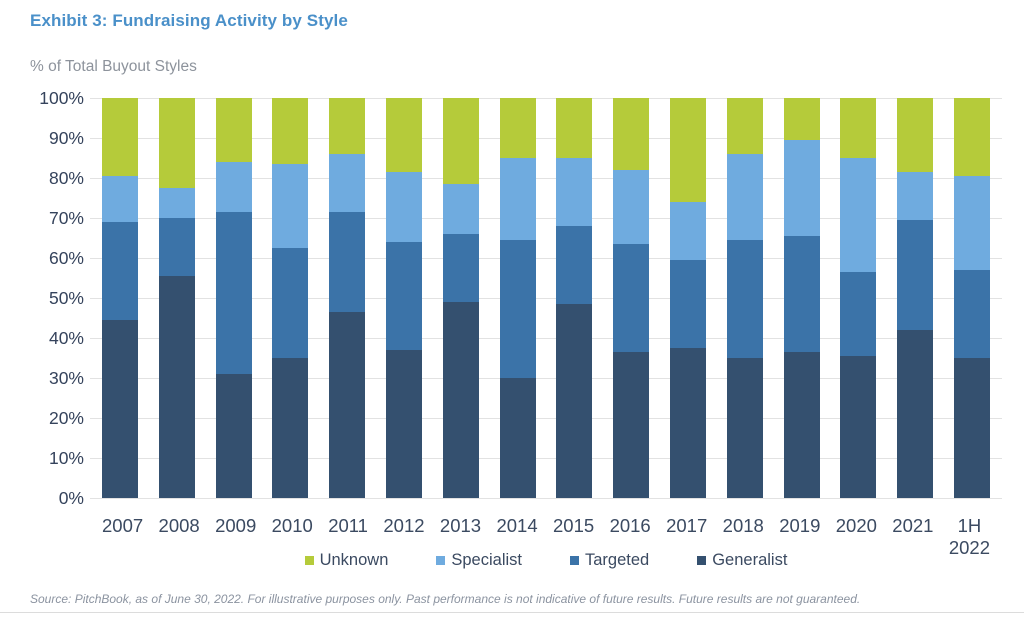 This screenshot has height=622, width=1024. Describe the element at coordinates (801, 425) in the screenshot. I see `bar-segment-2019-generalist` at that location.